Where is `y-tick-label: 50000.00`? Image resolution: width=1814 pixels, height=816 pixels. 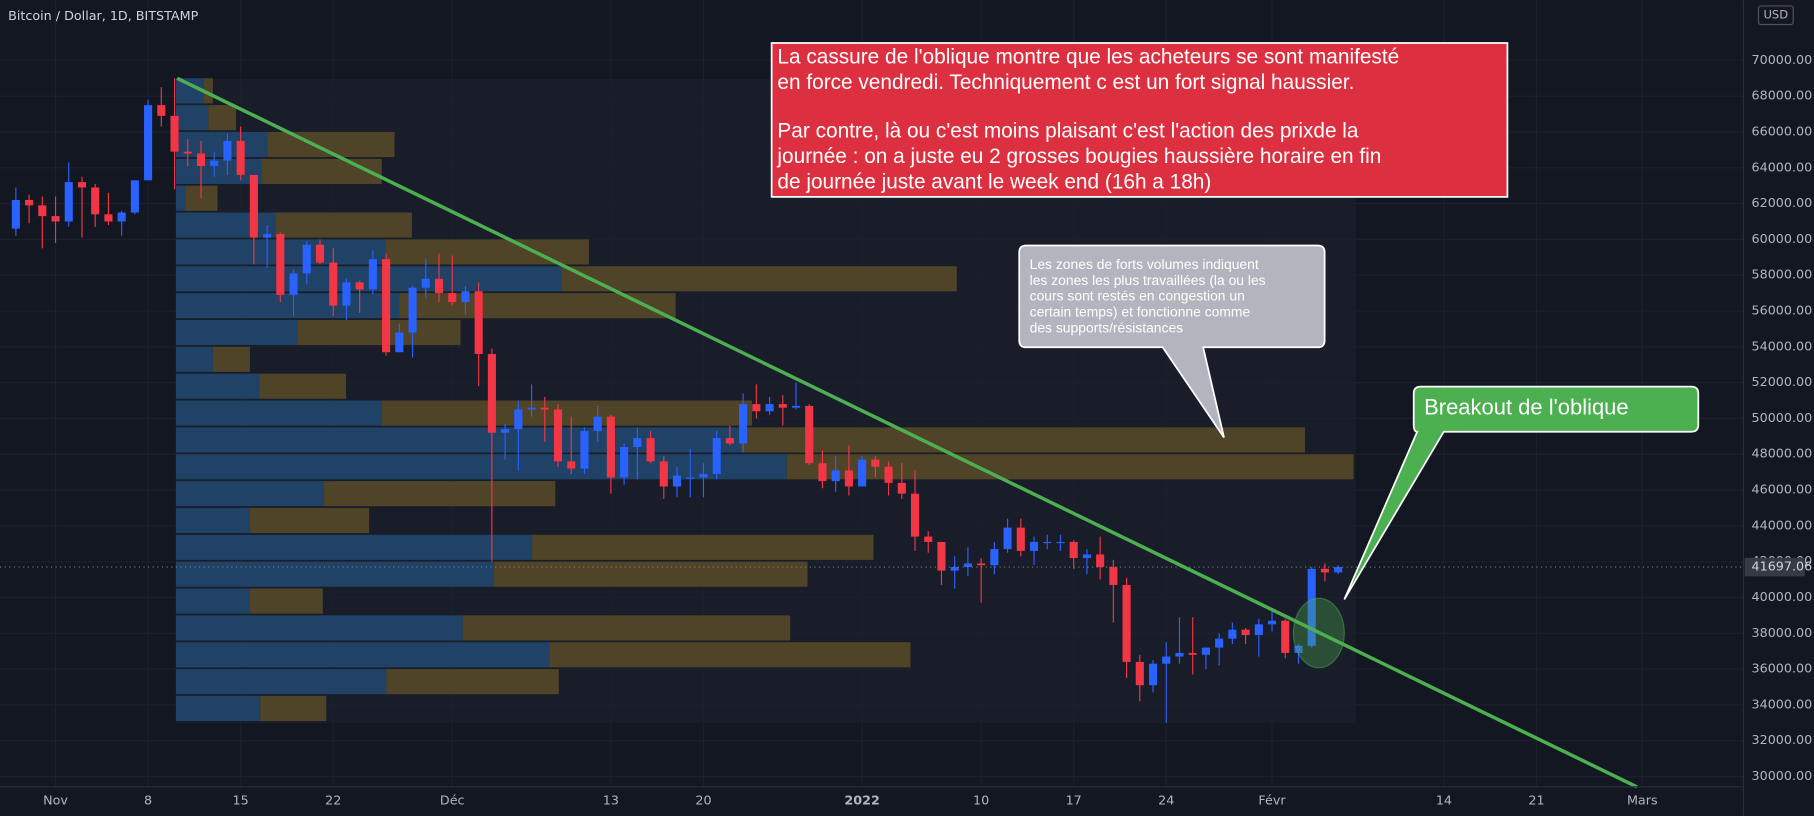 y-tick-label: 50000.00 is located at coordinates (1782, 417).